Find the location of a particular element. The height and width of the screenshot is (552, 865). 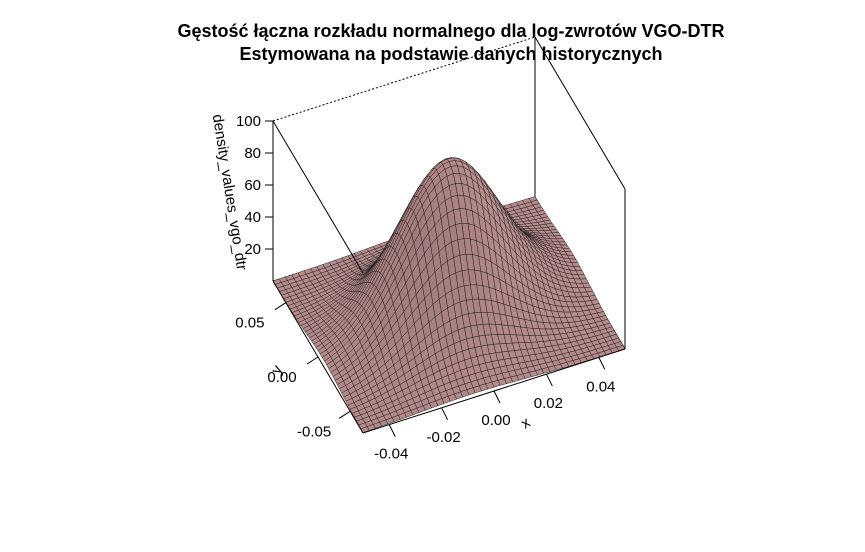

box-edge-top-back is located at coordinates (404, 79).